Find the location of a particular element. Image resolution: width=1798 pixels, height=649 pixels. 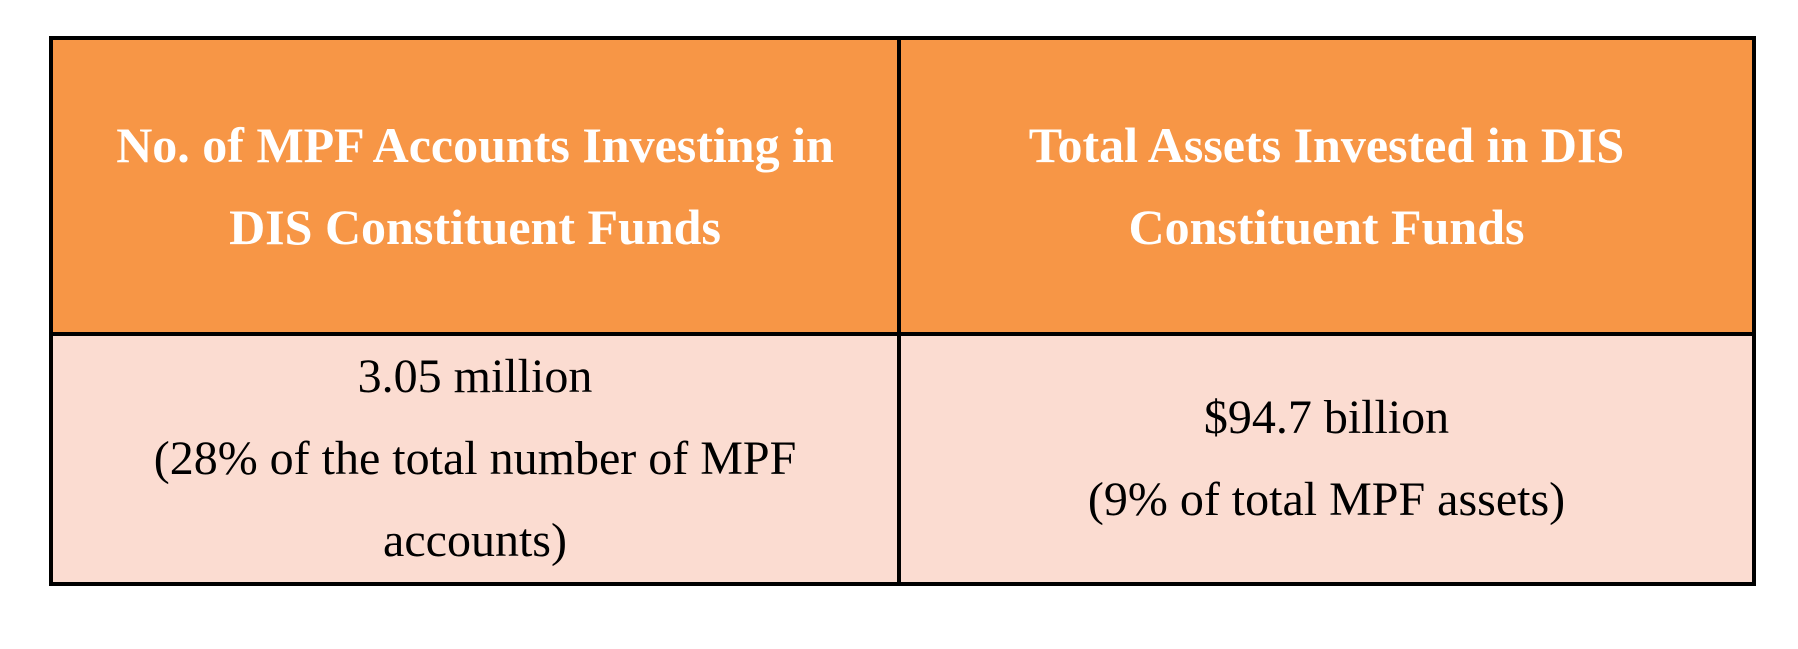

assets-value: $94.7 billion is located at coordinates (1326, 417).